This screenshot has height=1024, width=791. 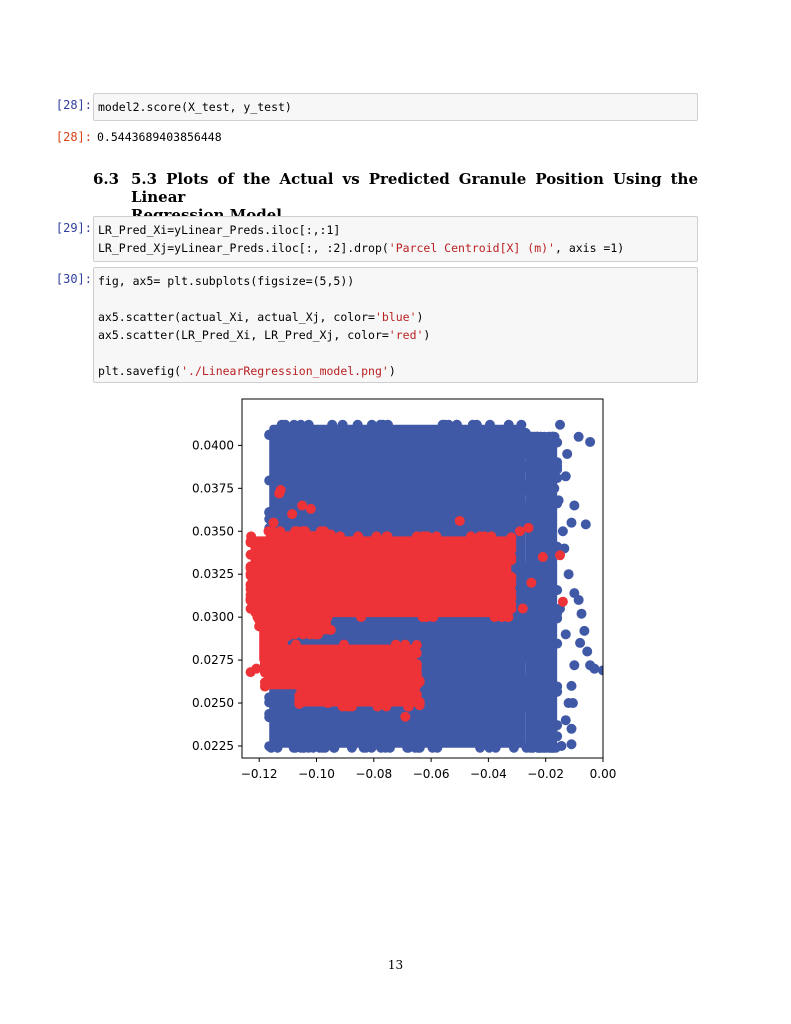 What do you see at coordinates (406, 335) in the screenshot?
I see `string-literal: 'red'` at bounding box center [406, 335].